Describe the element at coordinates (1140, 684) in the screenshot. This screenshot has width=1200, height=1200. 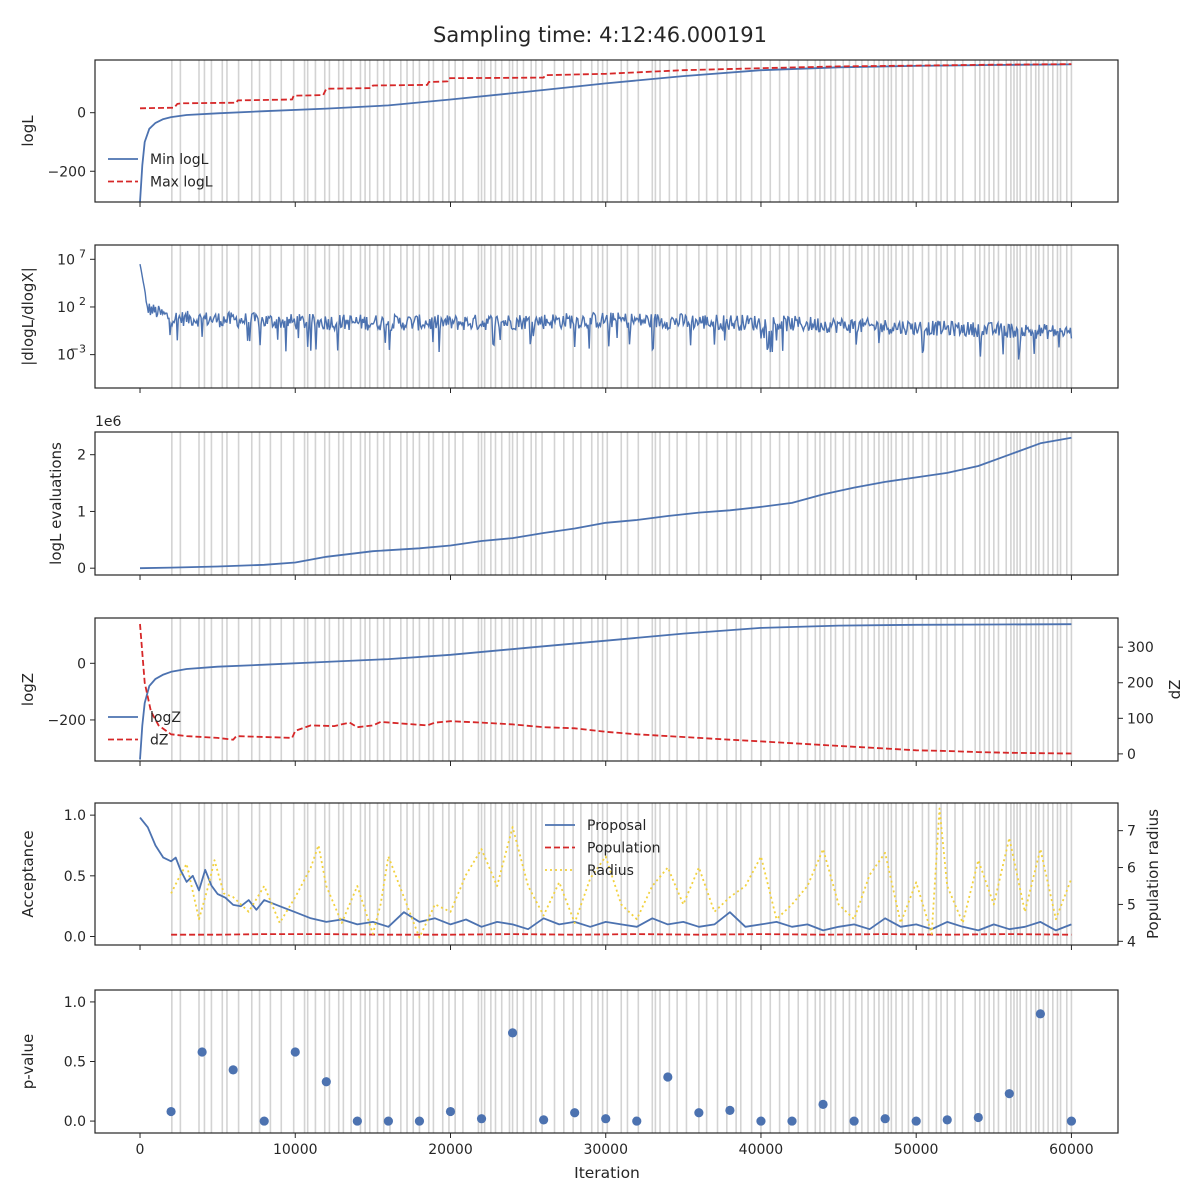
I see `y-tick-label-right: 200` at that location.